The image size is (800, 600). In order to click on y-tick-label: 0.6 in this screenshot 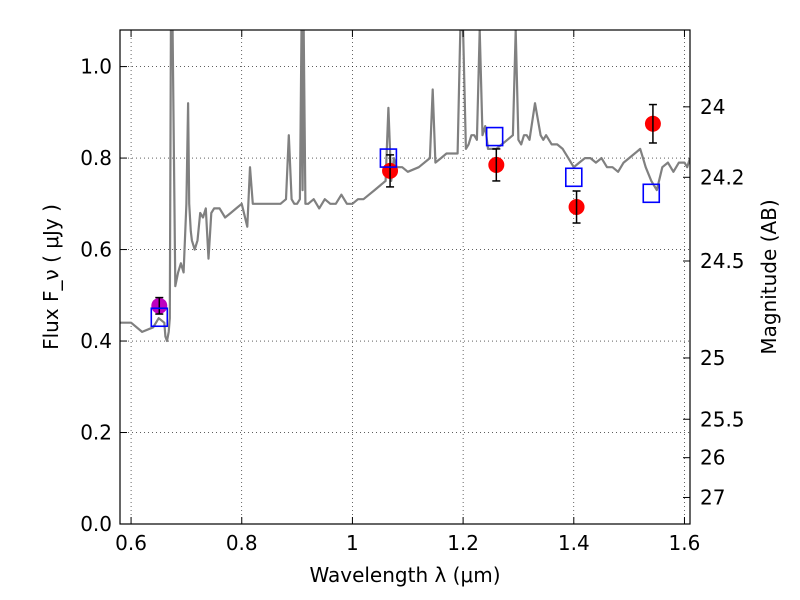, I will do `click(96, 250)`.